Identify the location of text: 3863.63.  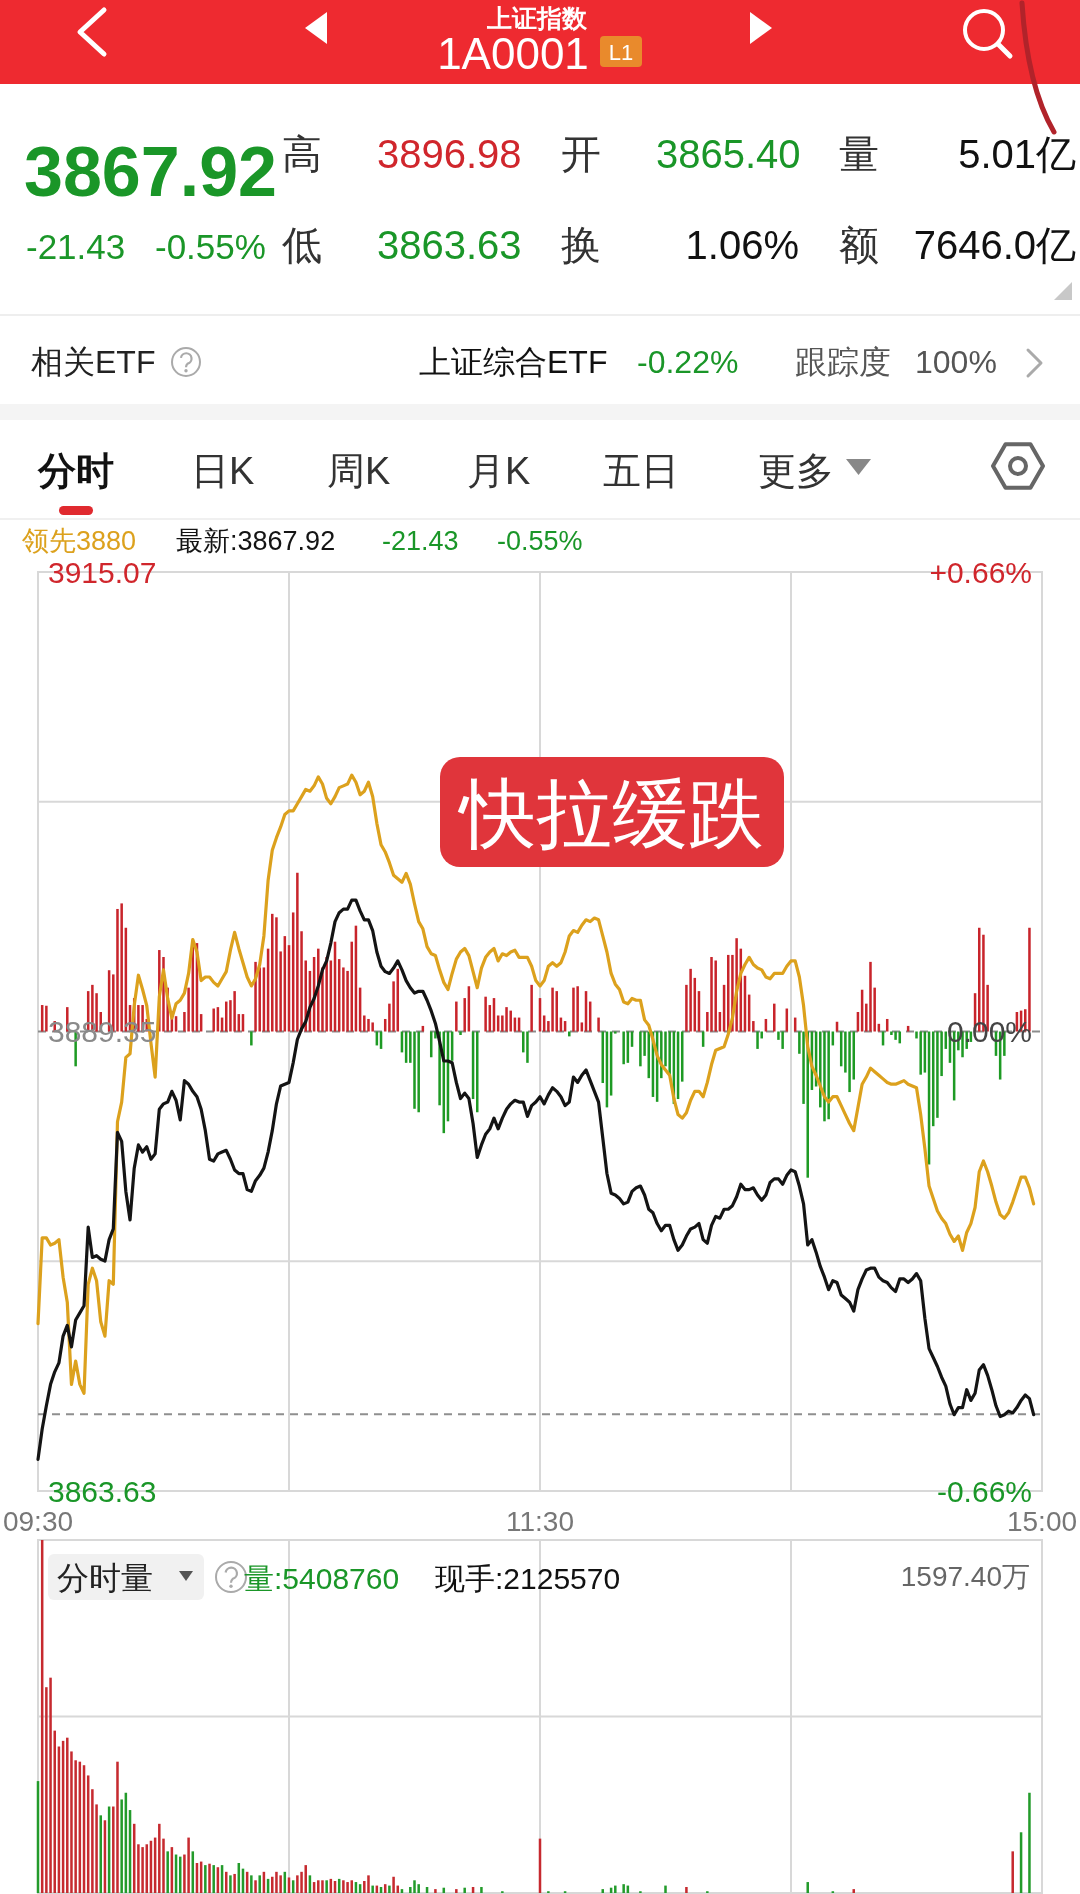
(449, 245).